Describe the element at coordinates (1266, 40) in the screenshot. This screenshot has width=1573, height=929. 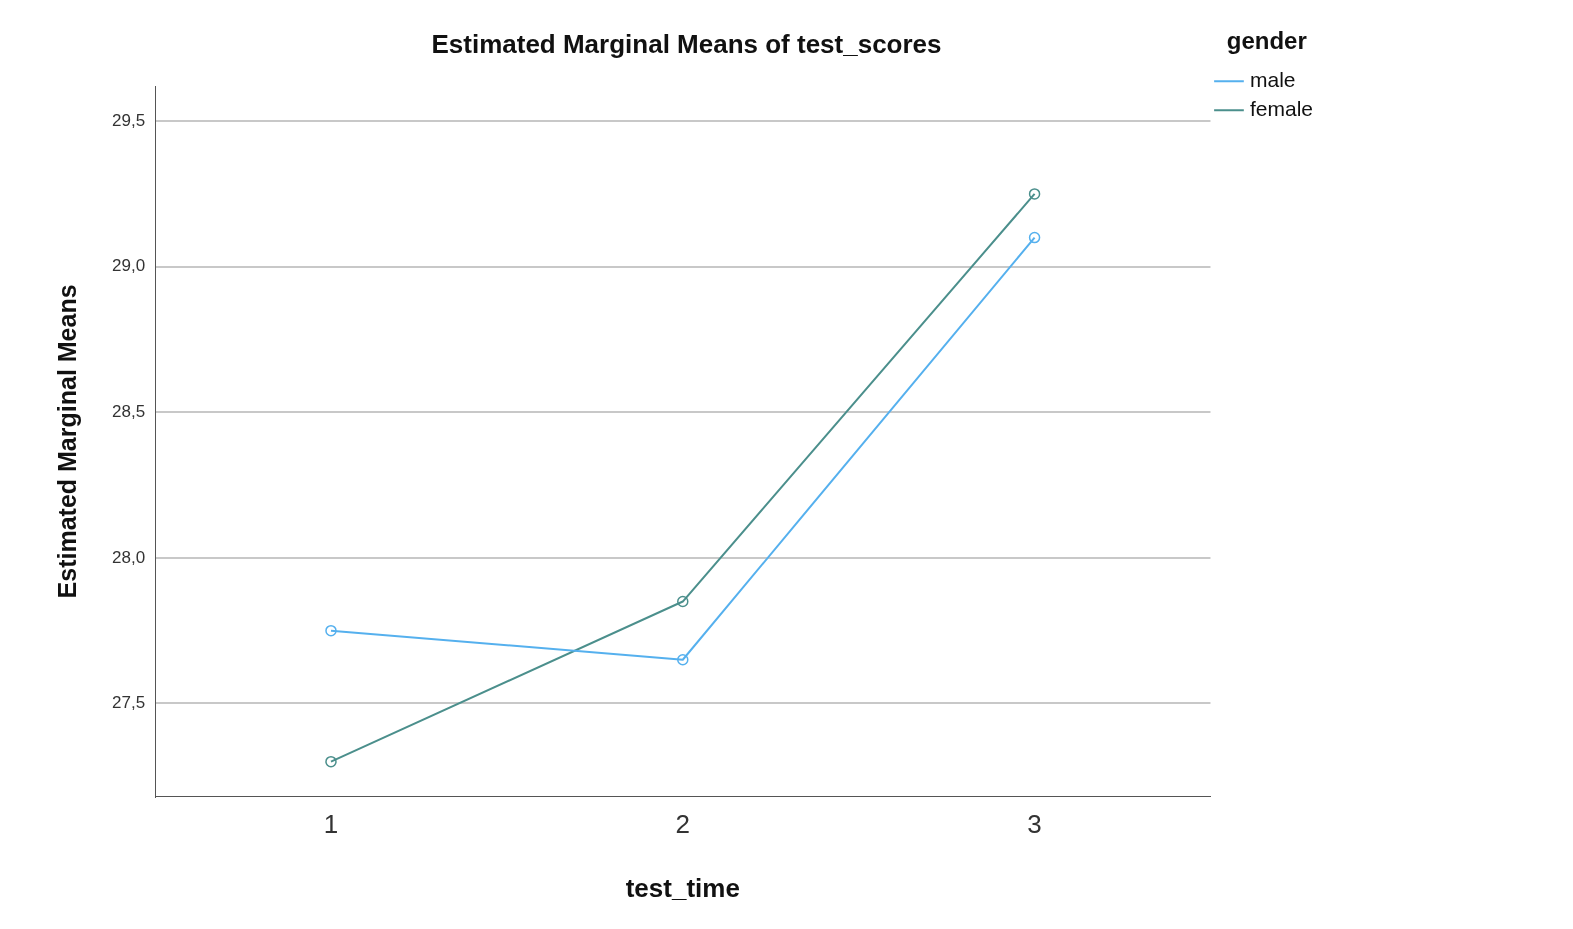
I see `legend-title: gender` at that location.